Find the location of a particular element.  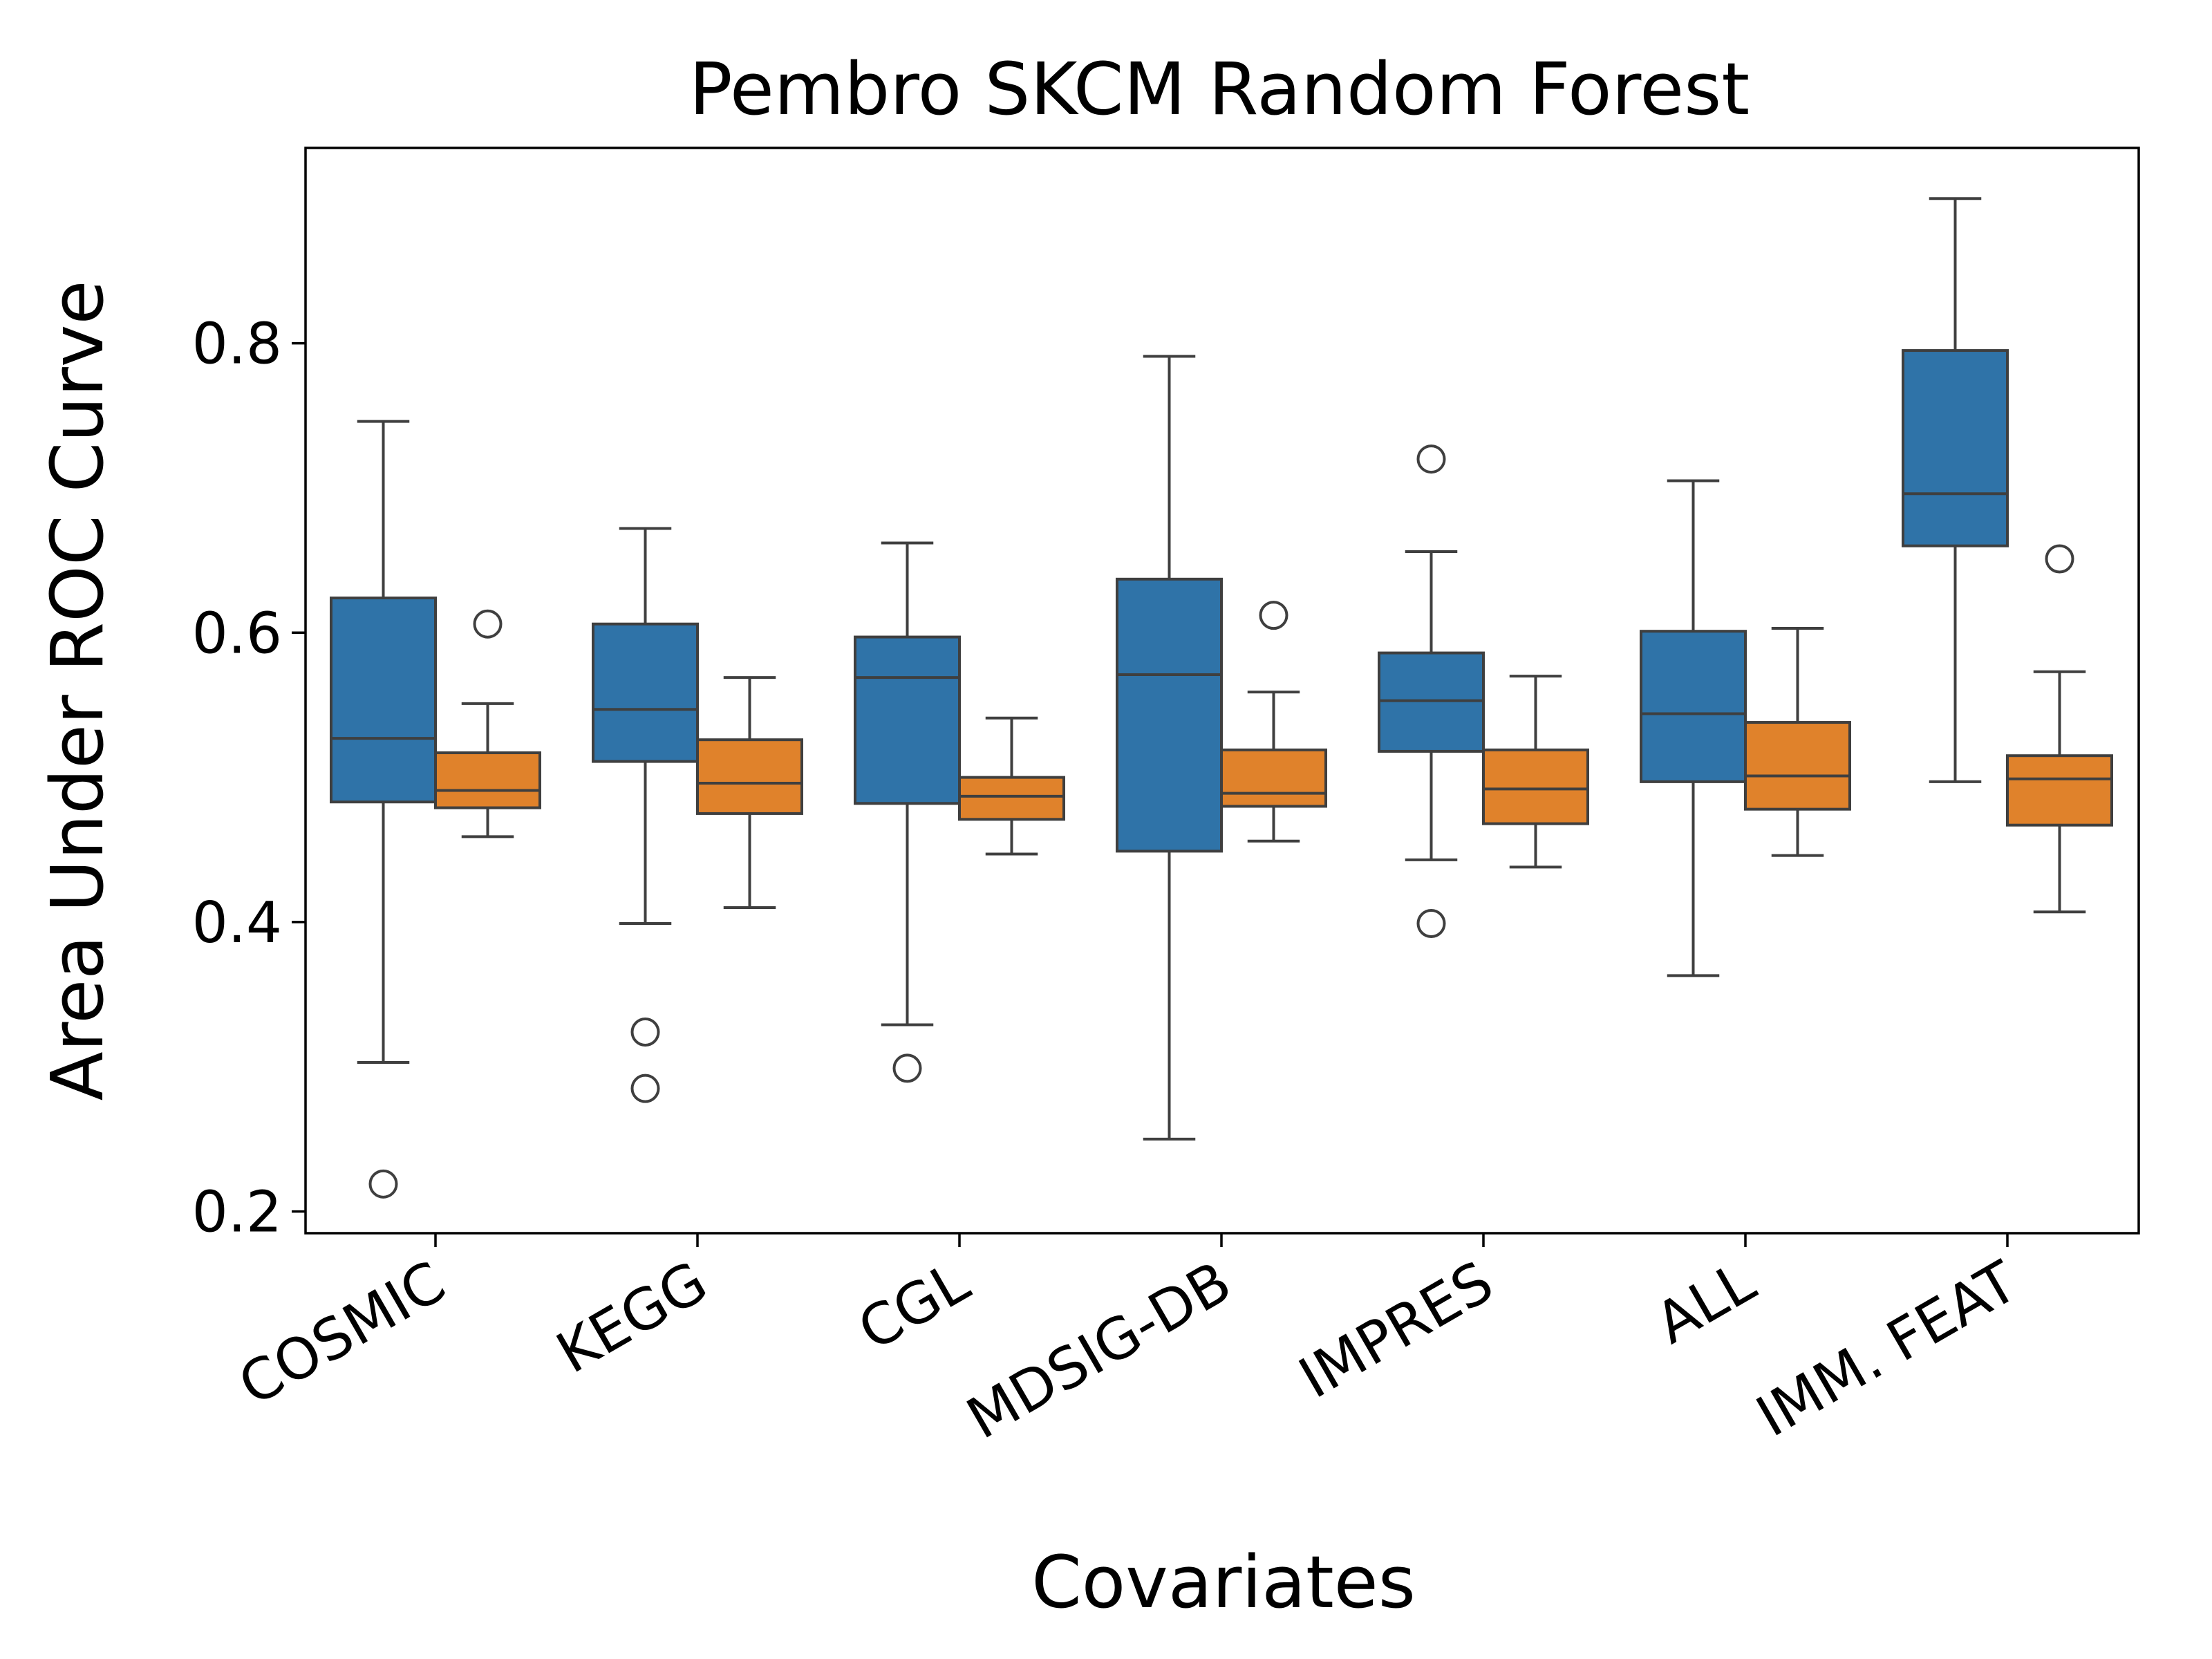

box-2-mdsig-db is located at coordinates (1274, 722).